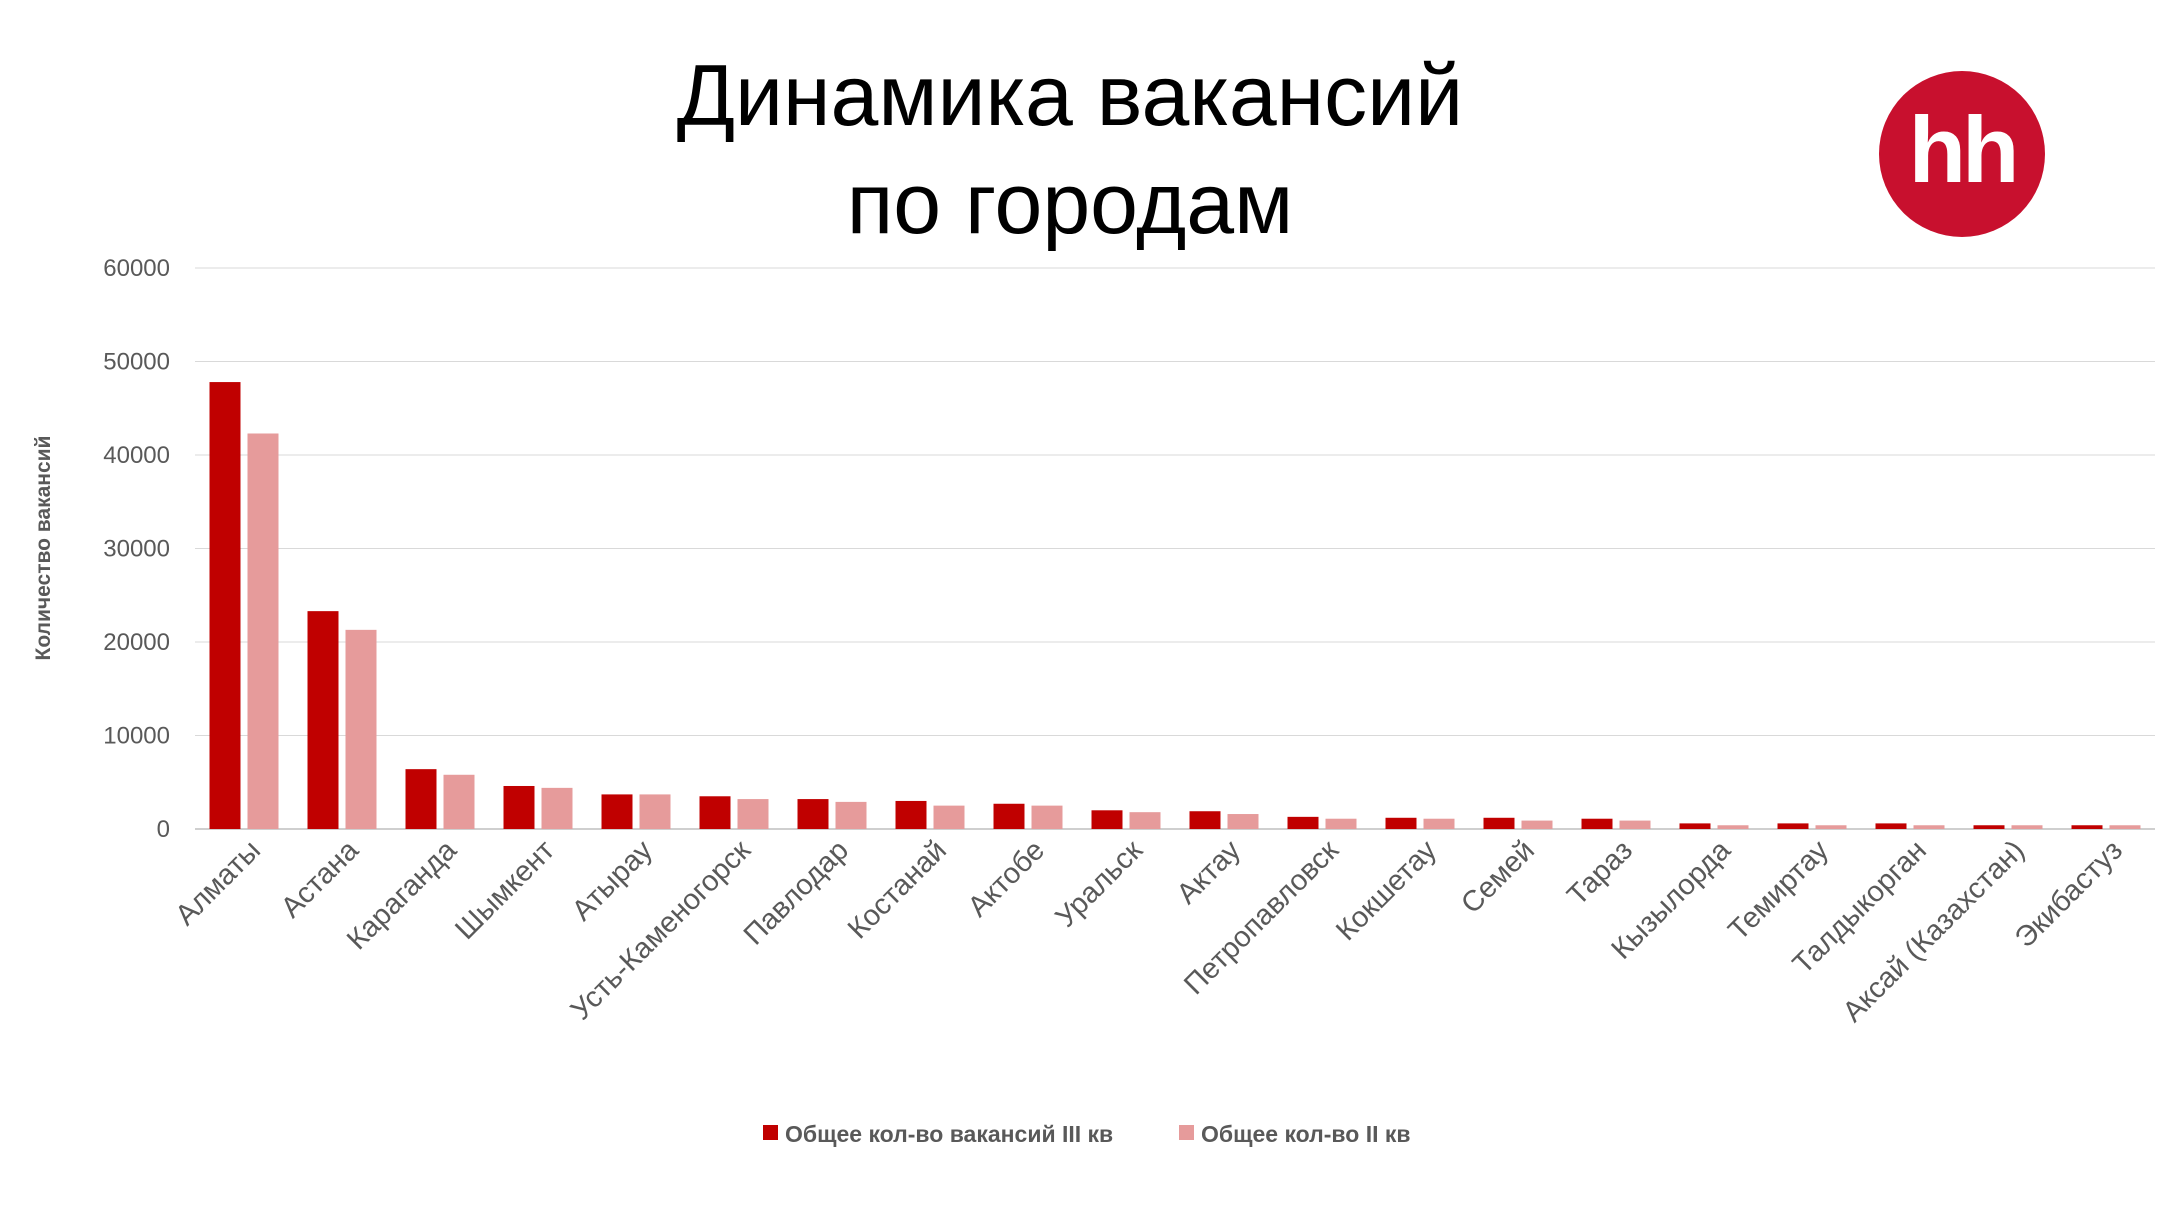 The image size is (2160, 1212). I want to click on x-tick-label: Кокшетау, so click(1386, 890).